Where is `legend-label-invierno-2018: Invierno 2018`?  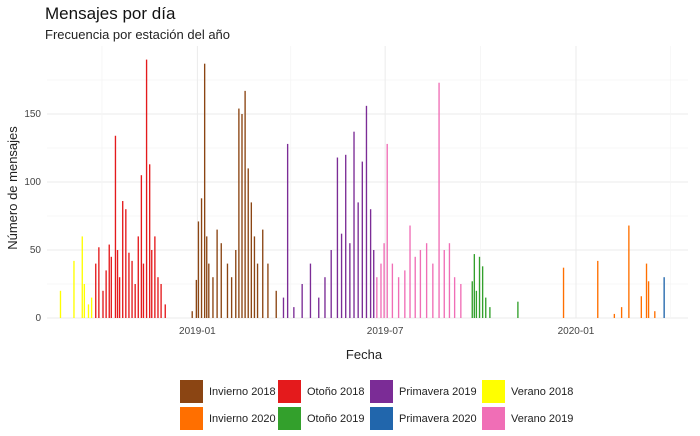
legend-label-invierno-2018: Invierno 2018 is located at coordinates (242, 391).